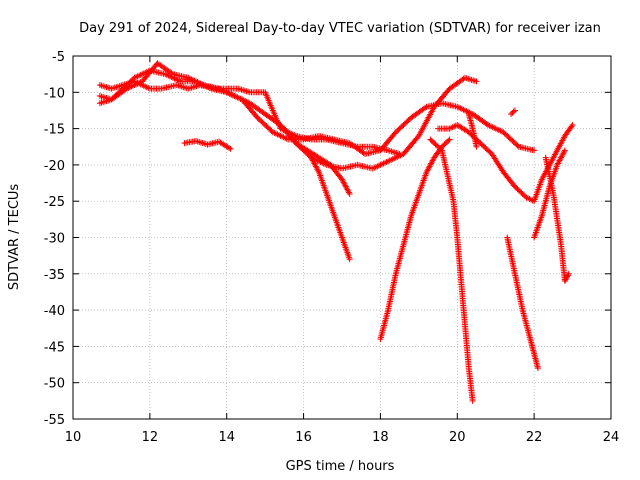  What do you see at coordinates (380, 437) in the screenshot?
I see `x-tick-label: 18` at bounding box center [380, 437].